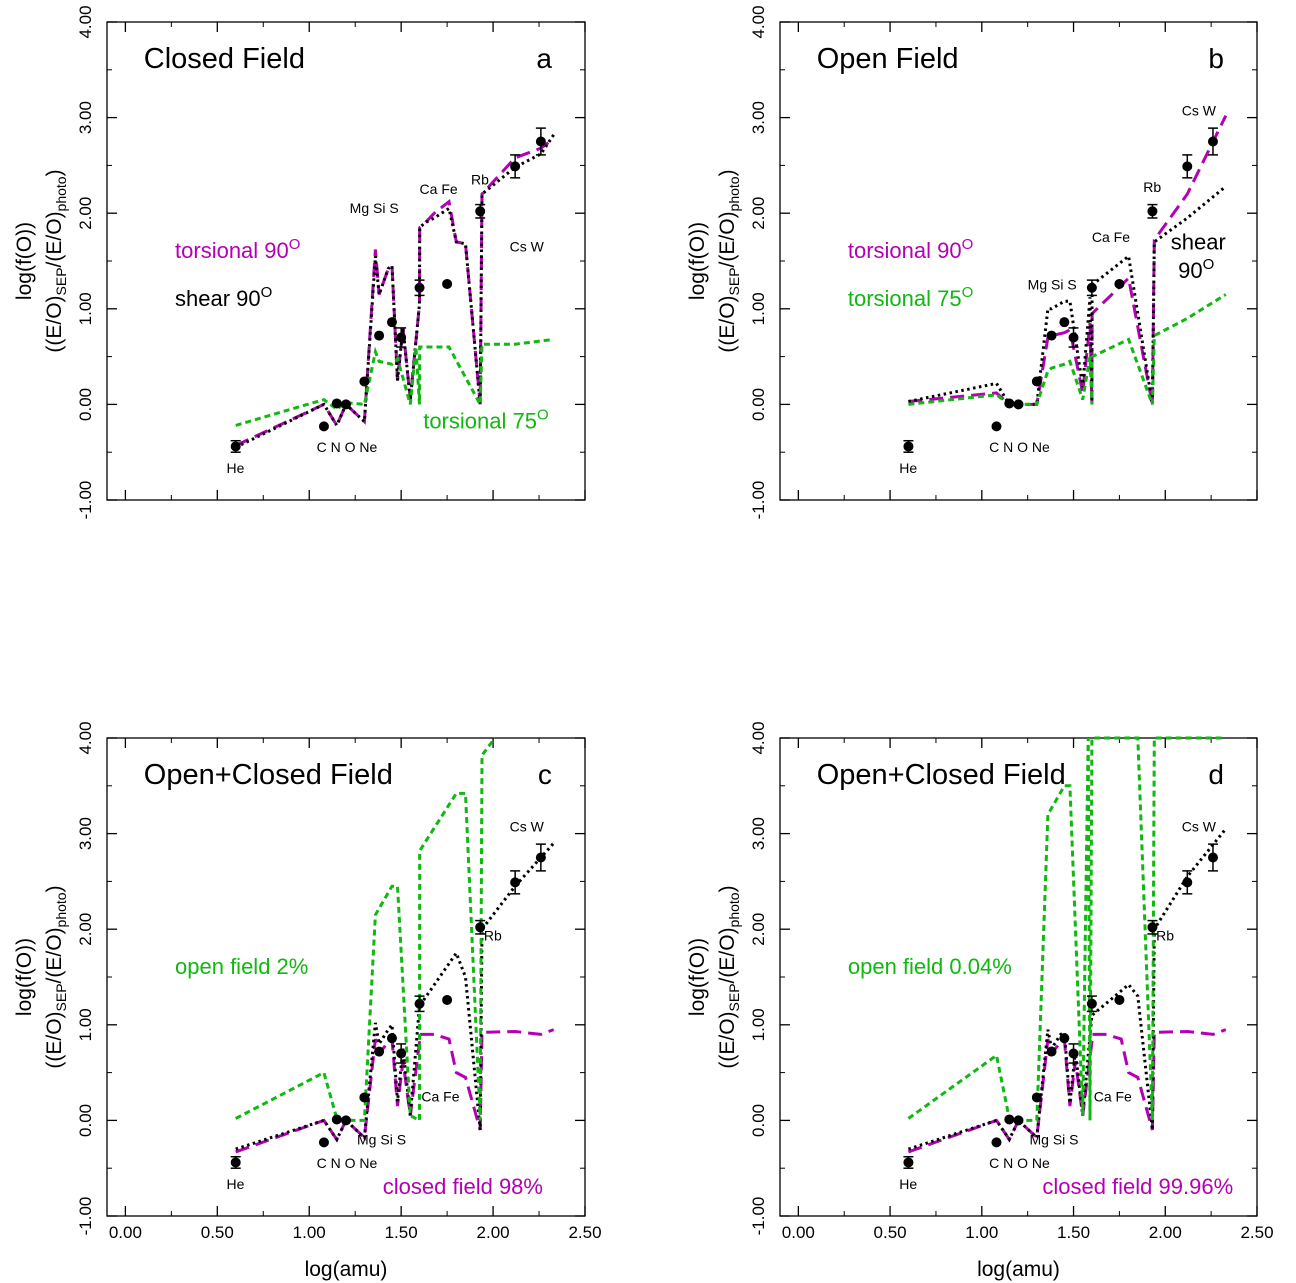 The width and height of the screenshot is (1296, 1283). Describe the element at coordinates (401, 1232) in the screenshot. I see `x-tick-label: 1.50` at that location.